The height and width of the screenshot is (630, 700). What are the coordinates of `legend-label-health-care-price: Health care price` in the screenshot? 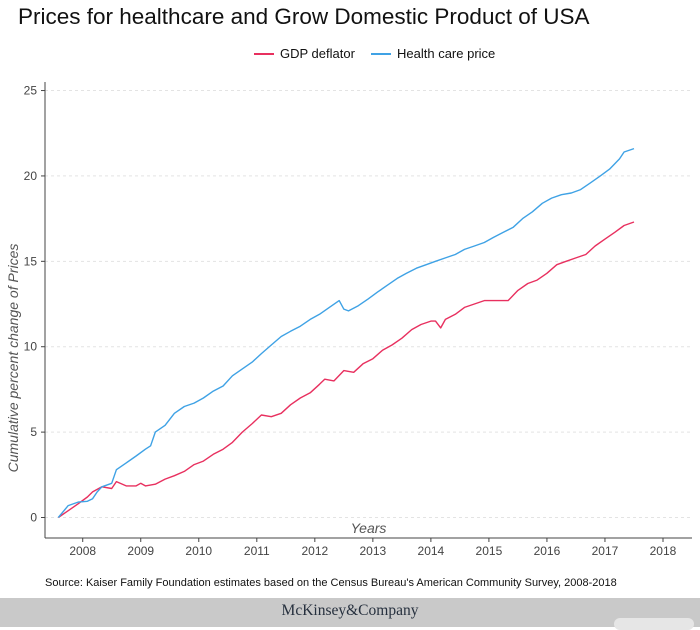 It's located at (446, 53).